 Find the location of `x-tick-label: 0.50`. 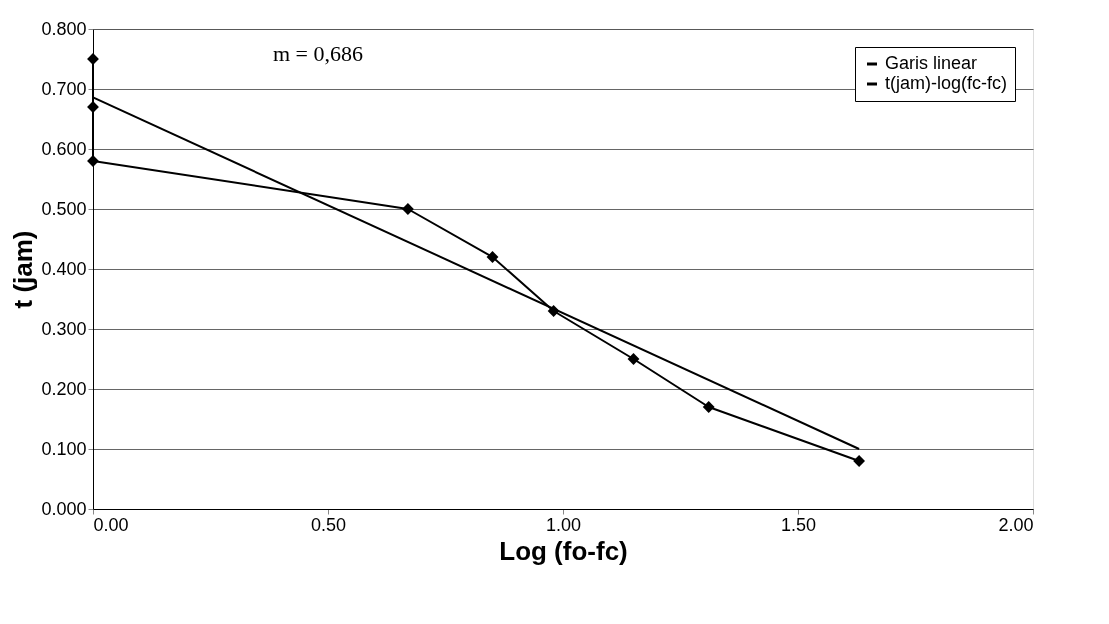

x-tick-label: 0.50 is located at coordinates (328, 524).